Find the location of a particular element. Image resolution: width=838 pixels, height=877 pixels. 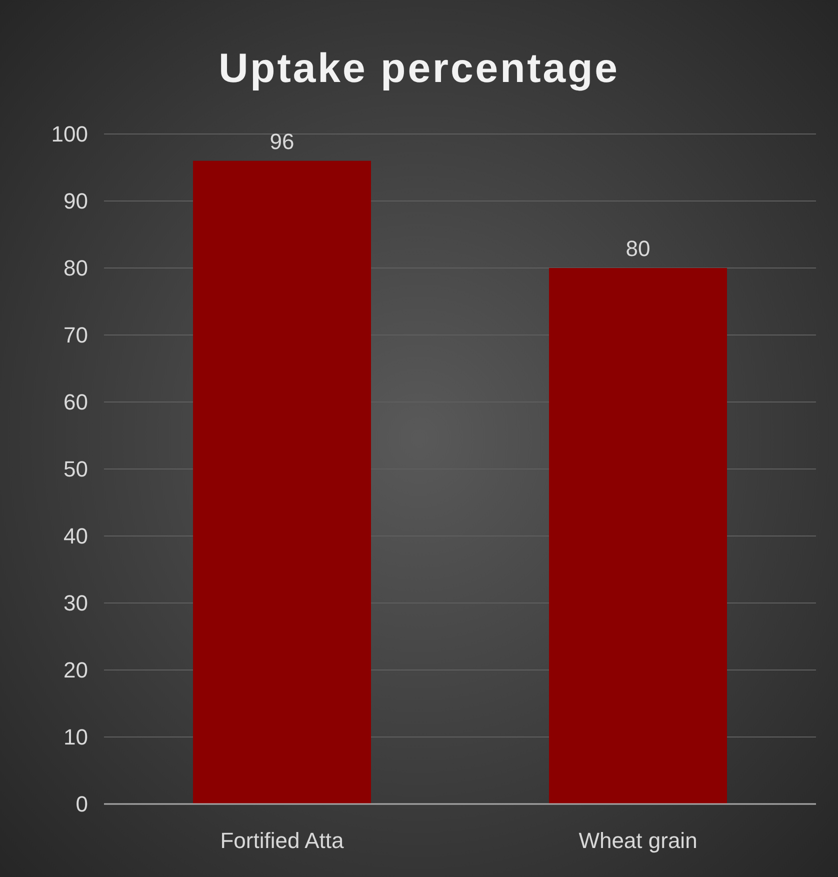

x-tick-label: Fortified Atta is located at coordinates (282, 840).